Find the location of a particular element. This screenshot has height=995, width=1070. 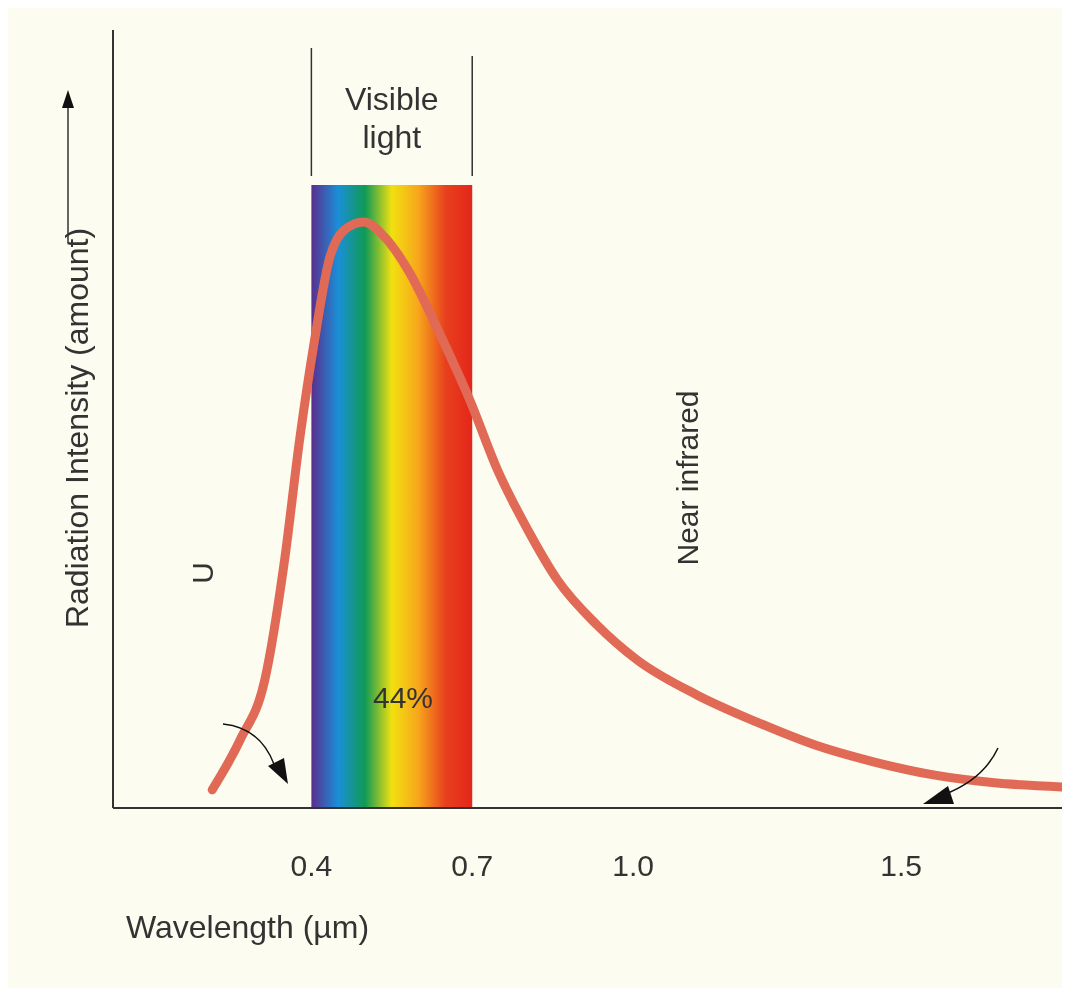

x-axis-title: Wavelength (µm) is located at coordinates (247, 927).